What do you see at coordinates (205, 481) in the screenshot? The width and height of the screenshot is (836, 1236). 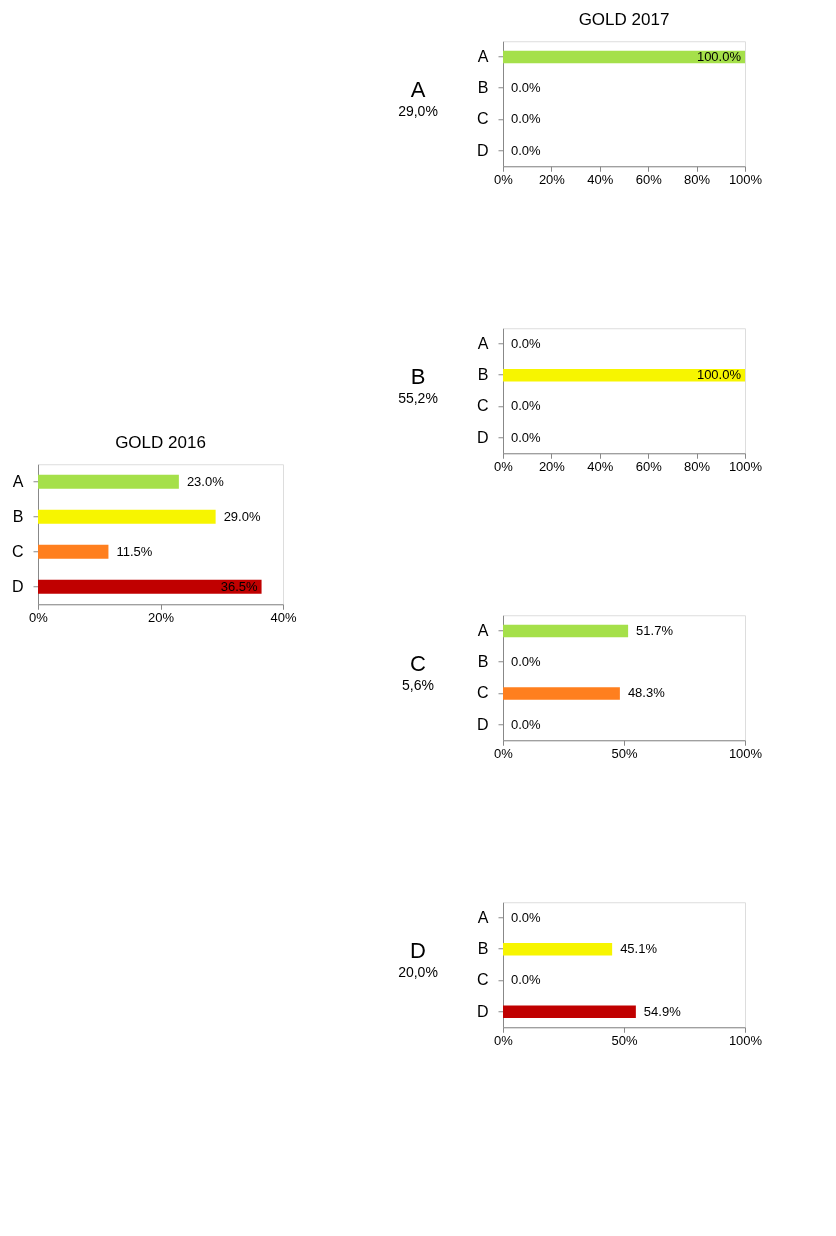 I see `data-label: 23.0%` at bounding box center [205, 481].